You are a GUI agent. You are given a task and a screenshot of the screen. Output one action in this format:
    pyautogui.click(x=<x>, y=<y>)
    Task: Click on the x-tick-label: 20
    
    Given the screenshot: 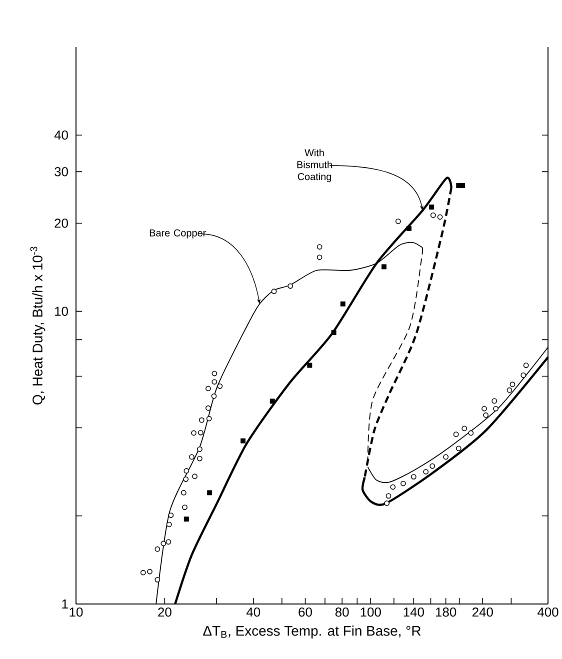 What is the action you would take?
    pyautogui.click(x=165, y=612)
    